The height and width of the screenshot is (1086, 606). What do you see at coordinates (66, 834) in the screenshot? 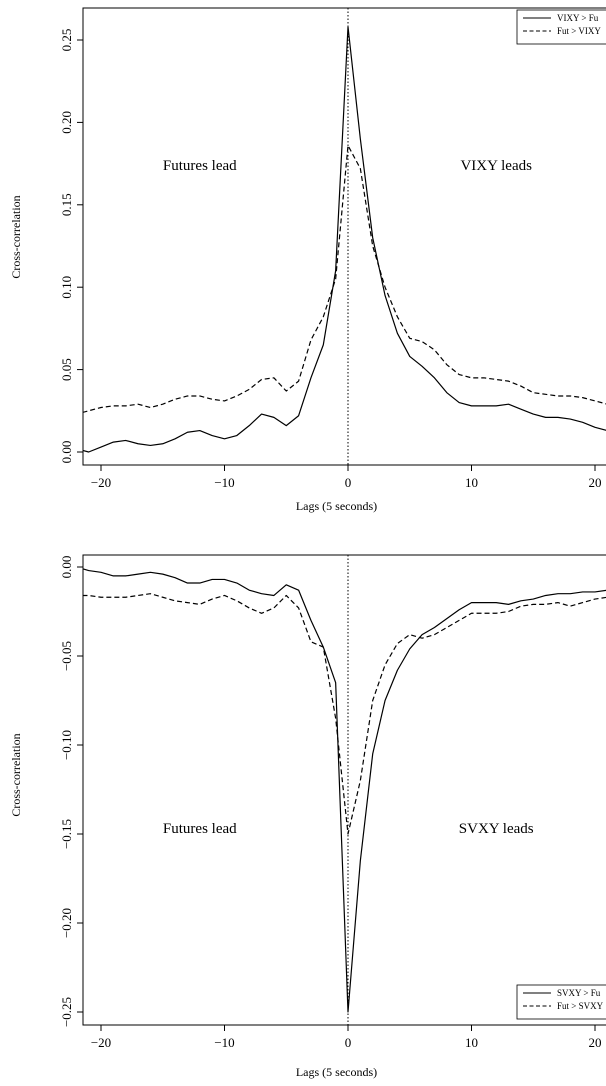
I see `svxy-y-tick-label: −0.15` at bounding box center [66, 834].